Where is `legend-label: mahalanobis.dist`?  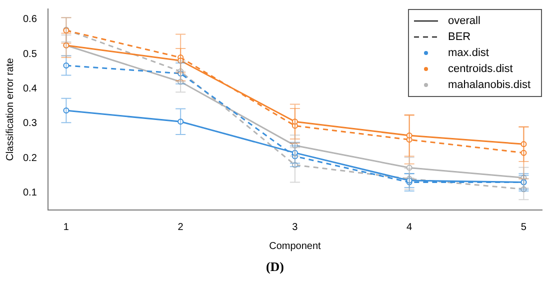
legend-label: mahalanobis.dist is located at coordinates (489, 85).